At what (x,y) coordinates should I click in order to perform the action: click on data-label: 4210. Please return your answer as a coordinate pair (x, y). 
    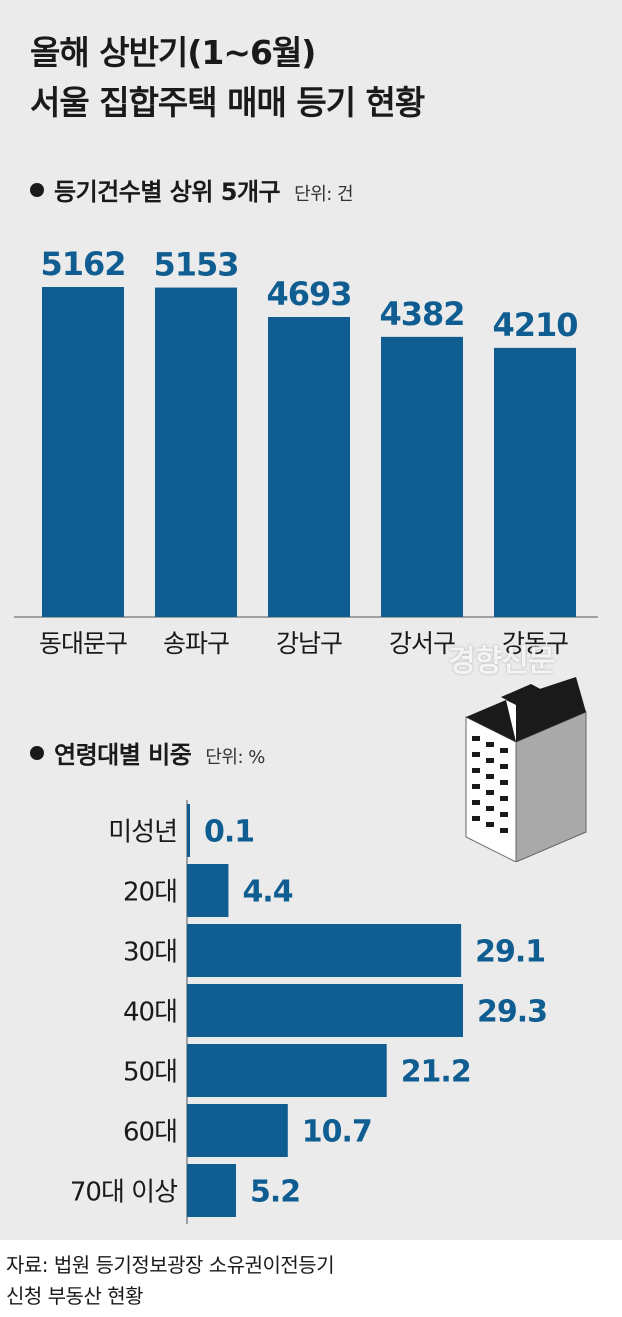
    Looking at the image, I should click on (534, 325).